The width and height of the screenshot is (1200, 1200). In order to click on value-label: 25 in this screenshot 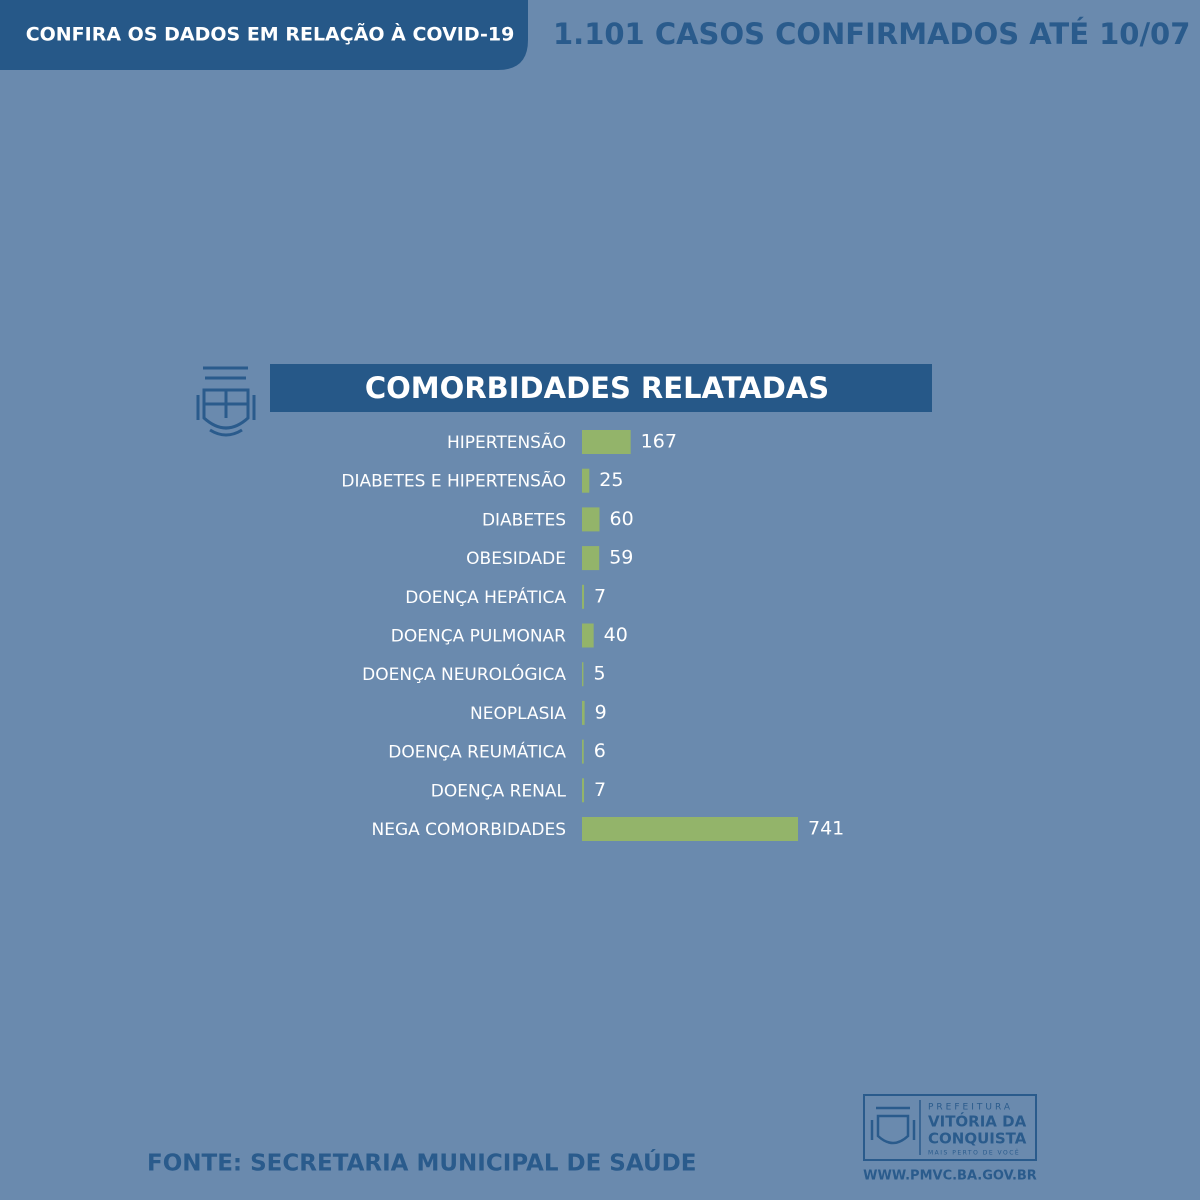, I will do `click(611, 480)`.